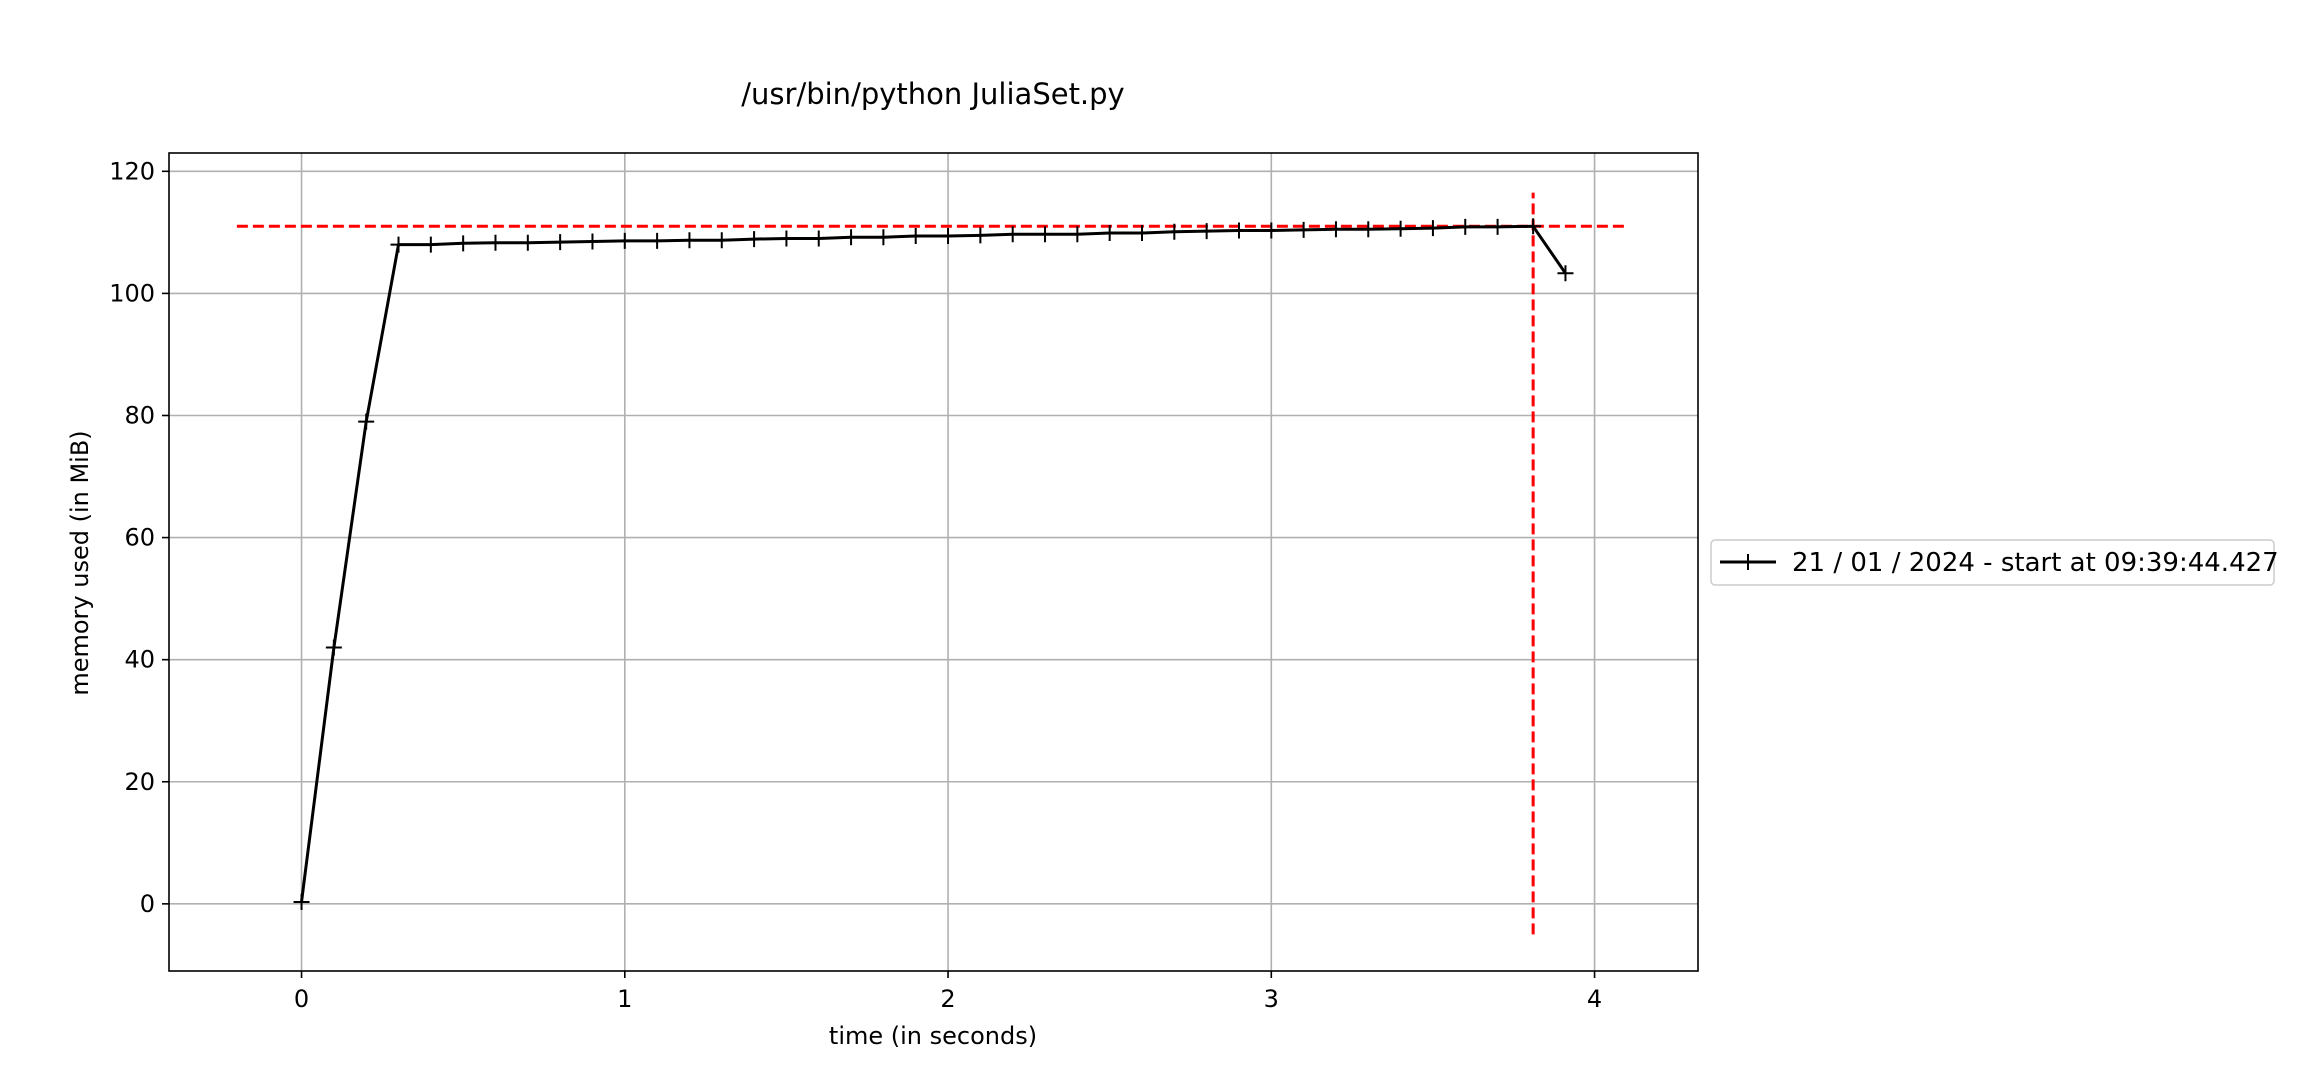 This screenshot has height=1066, width=2321. What do you see at coordinates (301, 999) in the screenshot?
I see `x-tick-label: 0` at bounding box center [301, 999].